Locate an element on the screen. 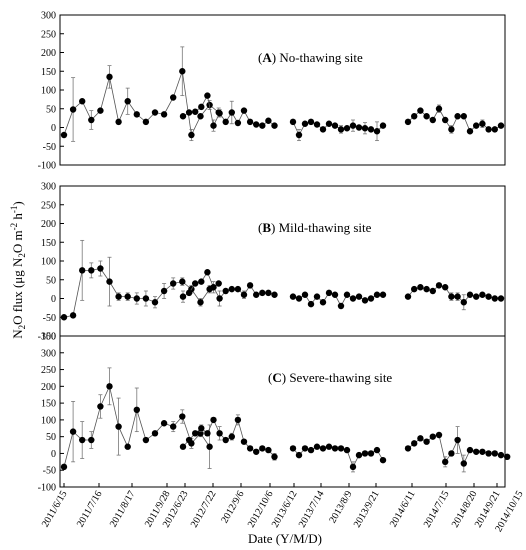  y-tick-label: 150 is located at coordinates (48, 404).